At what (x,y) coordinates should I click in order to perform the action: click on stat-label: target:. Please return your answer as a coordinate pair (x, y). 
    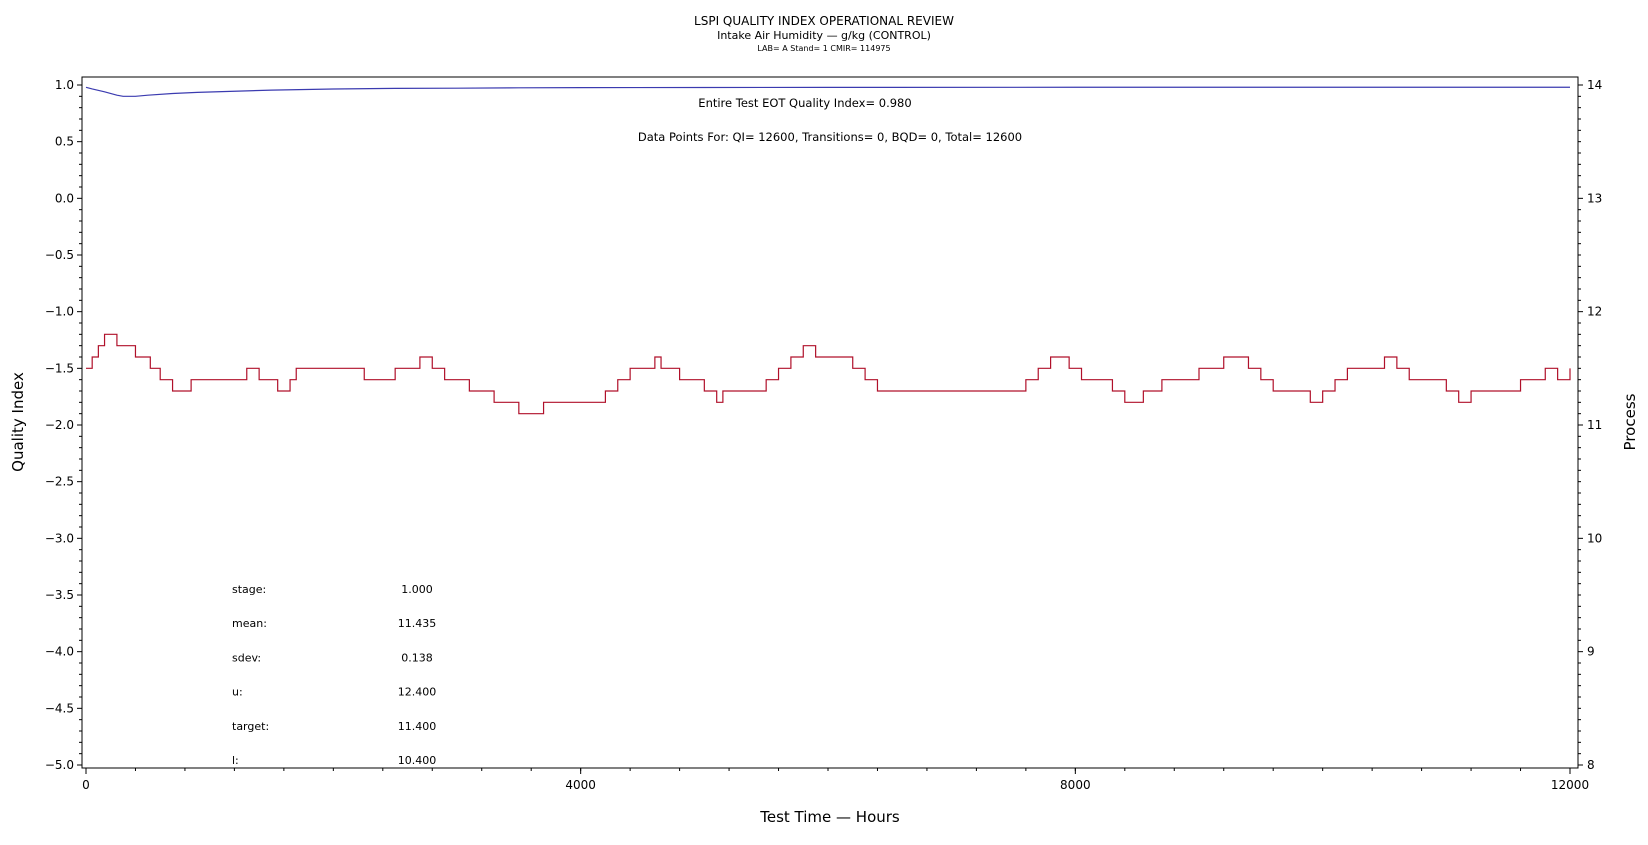
    Looking at the image, I should click on (250, 726).